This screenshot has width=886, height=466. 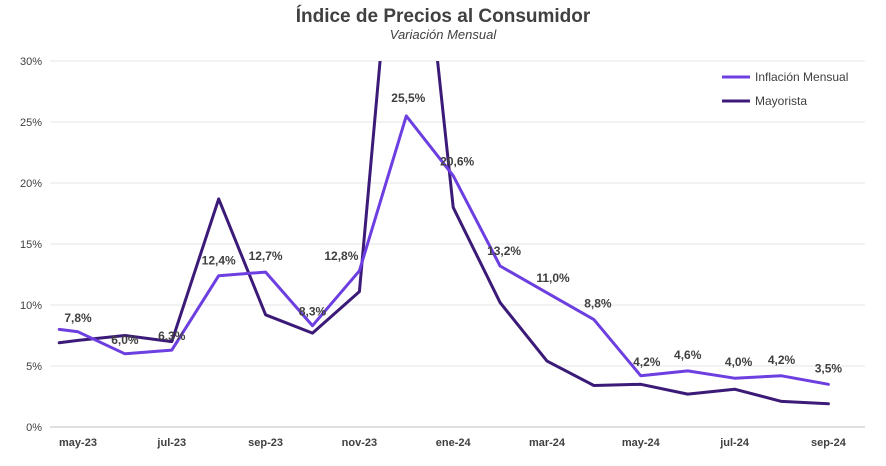 What do you see at coordinates (171, 443) in the screenshot?
I see `x-tick-label: jul-23` at bounding box center [171, 443].